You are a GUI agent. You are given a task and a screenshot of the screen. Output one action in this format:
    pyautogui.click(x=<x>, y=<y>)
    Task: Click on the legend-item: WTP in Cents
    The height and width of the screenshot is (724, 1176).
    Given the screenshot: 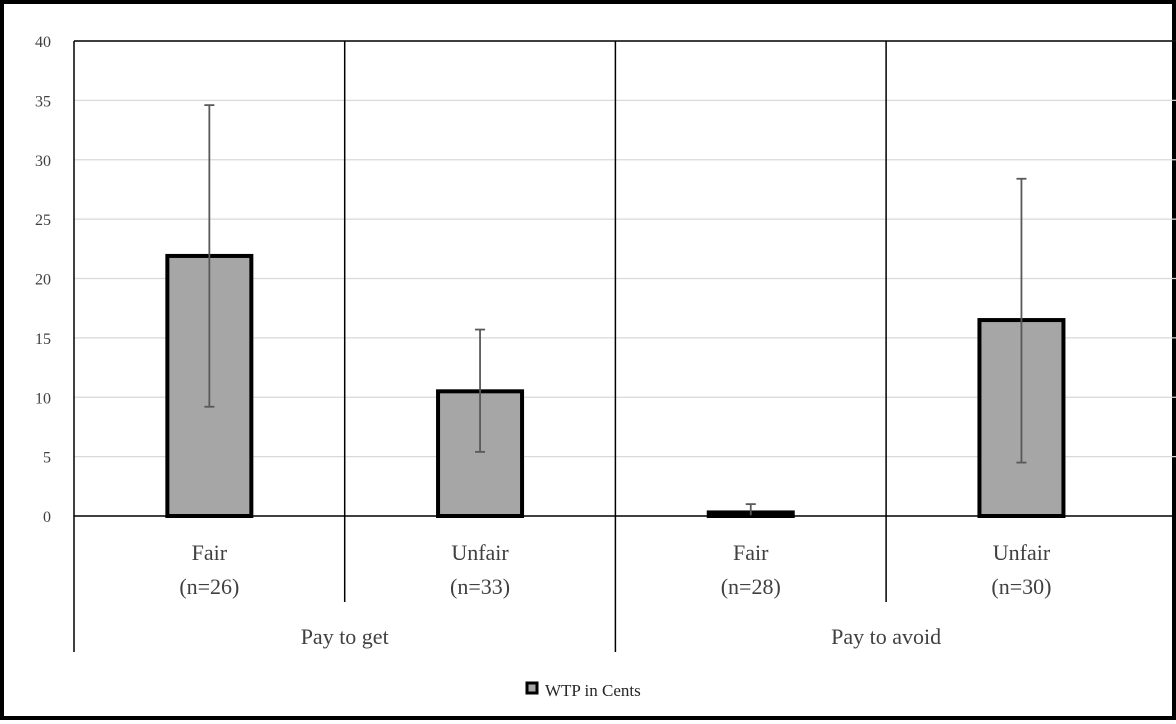 What is the action you would take?
    pyautogui.click(x=583, y=690)
    